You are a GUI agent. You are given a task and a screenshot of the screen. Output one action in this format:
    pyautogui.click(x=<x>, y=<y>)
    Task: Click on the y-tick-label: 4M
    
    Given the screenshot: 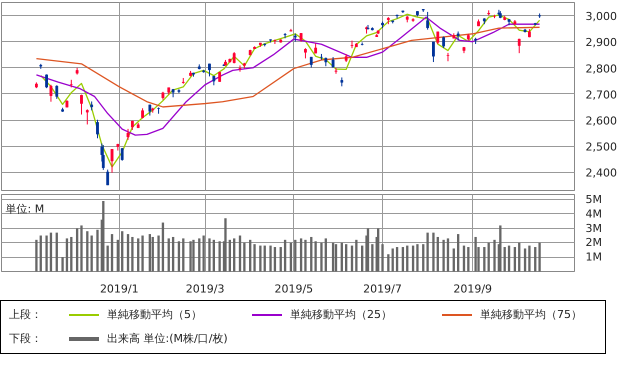 What is the action you would take?
    pyautogui.click(x=594, y=213)
    